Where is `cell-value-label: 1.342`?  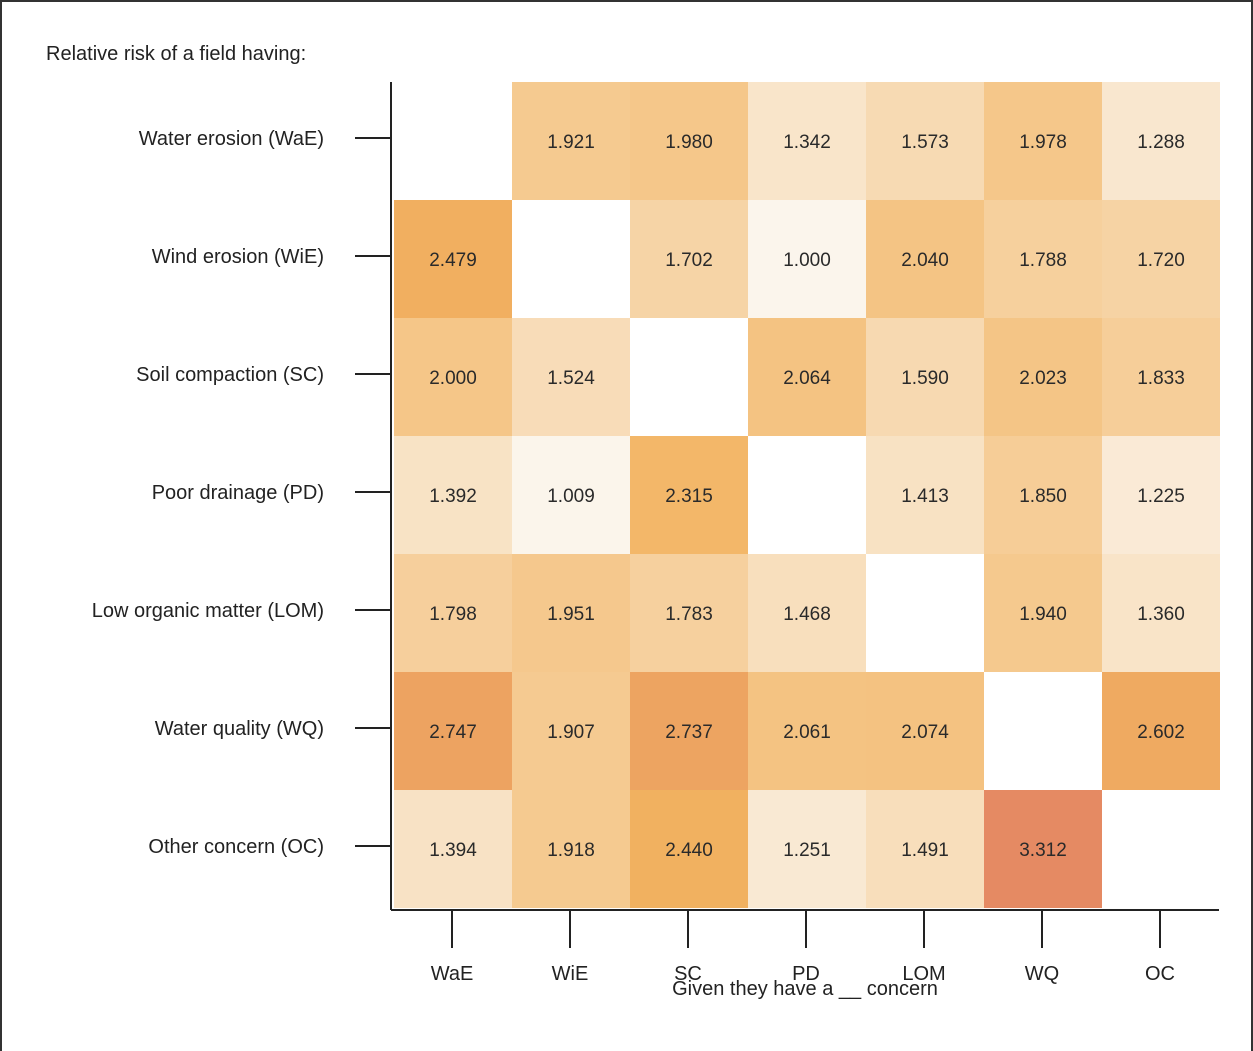 cell-value-label: 1.342 is located at coordinates (807, 142).